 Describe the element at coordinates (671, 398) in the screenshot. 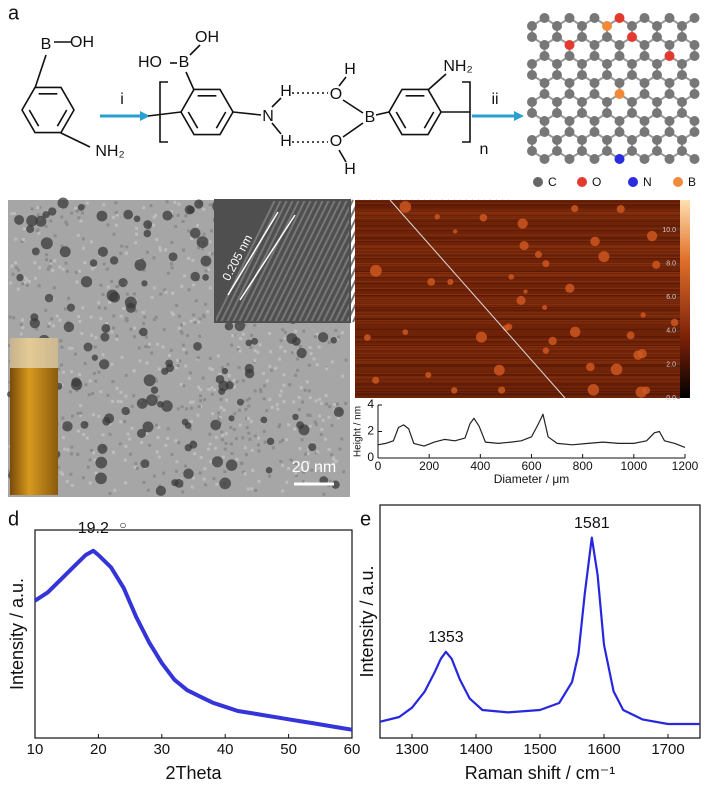

I see `colorbar-tick-label: 0.0` at that location.